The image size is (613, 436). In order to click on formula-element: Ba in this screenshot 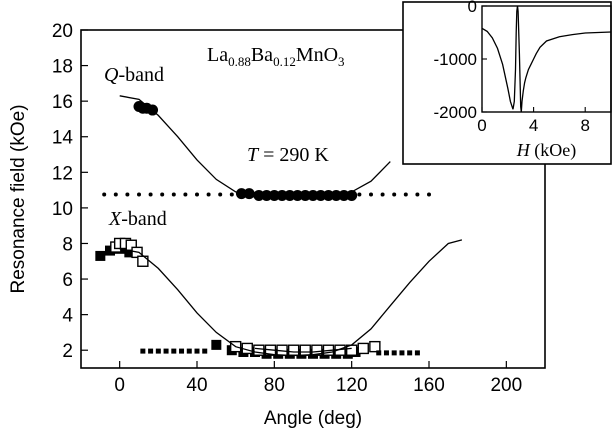, I will do `click(262, 55)`.